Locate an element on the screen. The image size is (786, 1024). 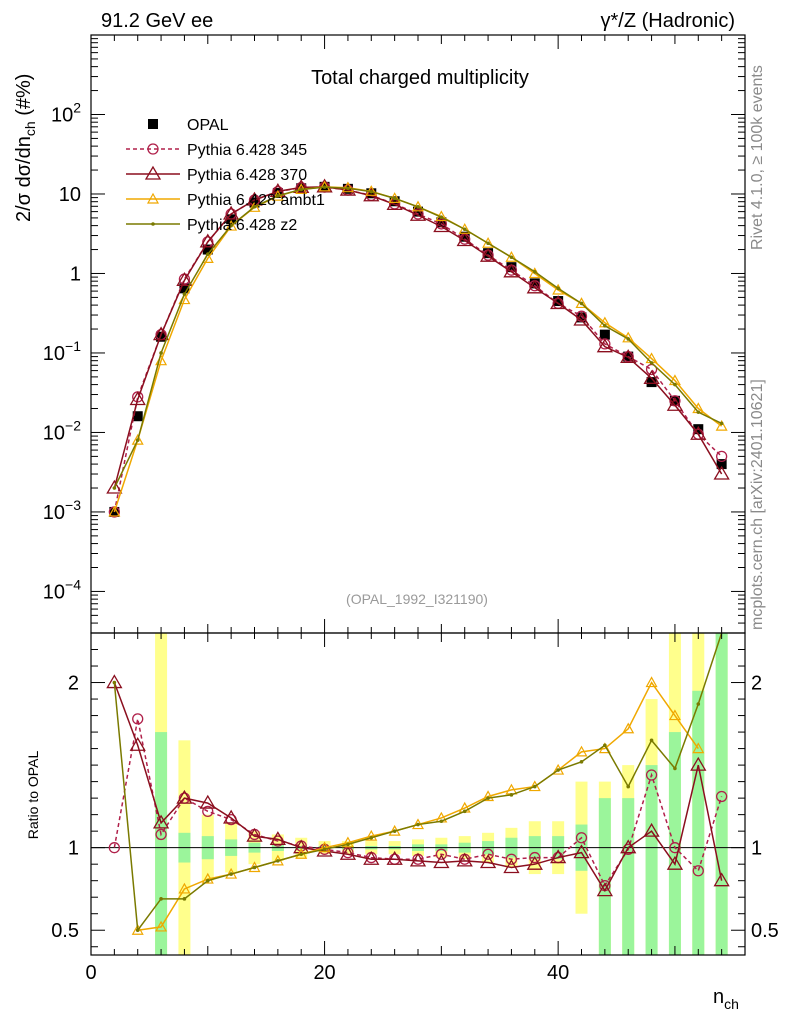
ratio-point-ambt1-n8 is located at coordinates (184, 888).